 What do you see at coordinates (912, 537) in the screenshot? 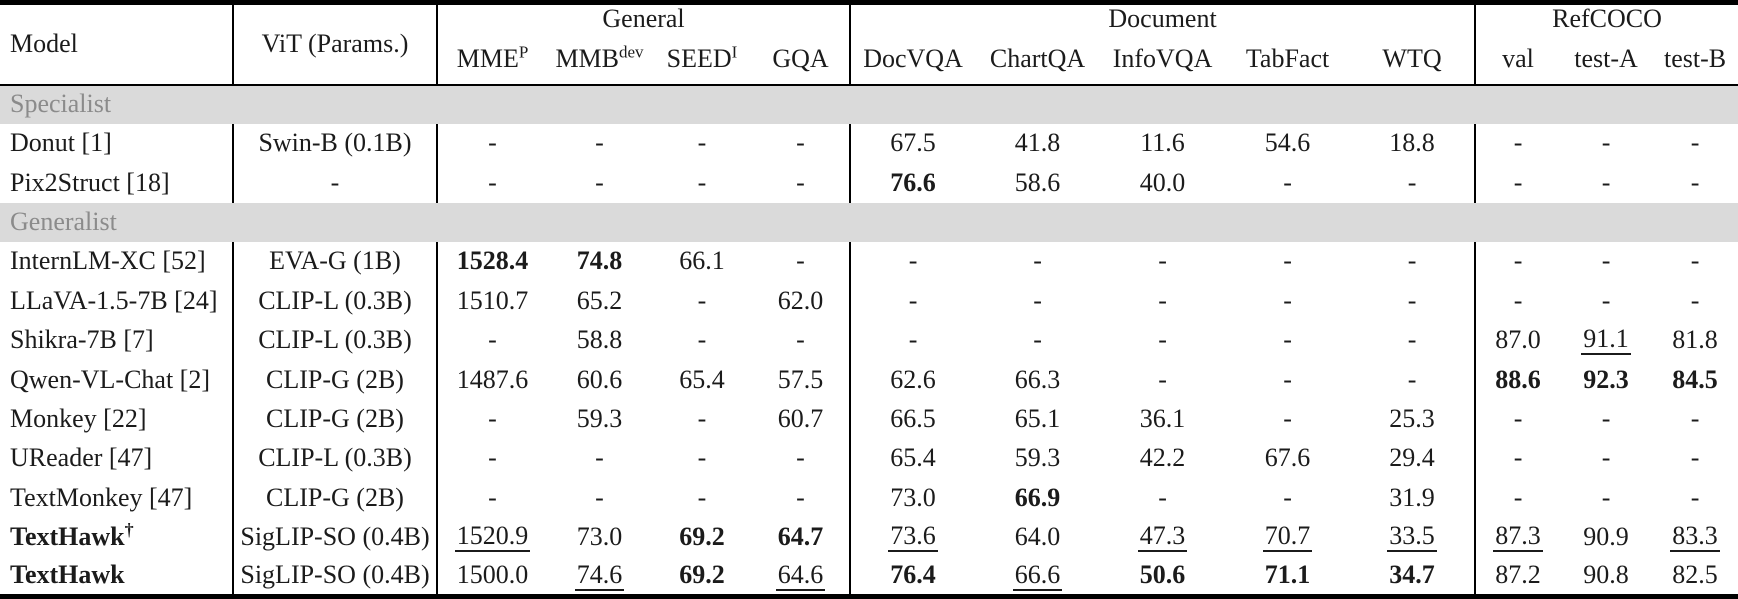
I see `score-cell: 73.6` at bounding box center [912, 537].